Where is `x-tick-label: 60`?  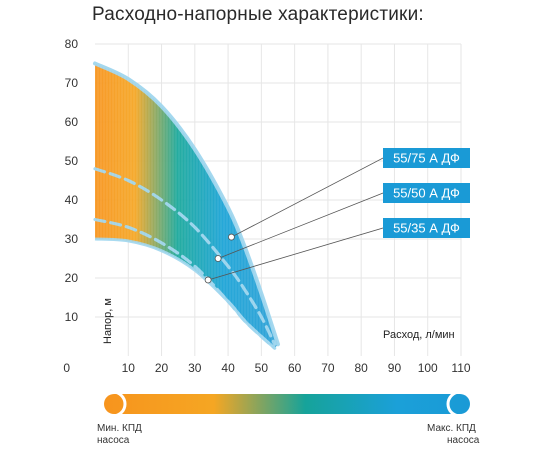 x-tick-label: 60 is located at coordinates (295, 368).